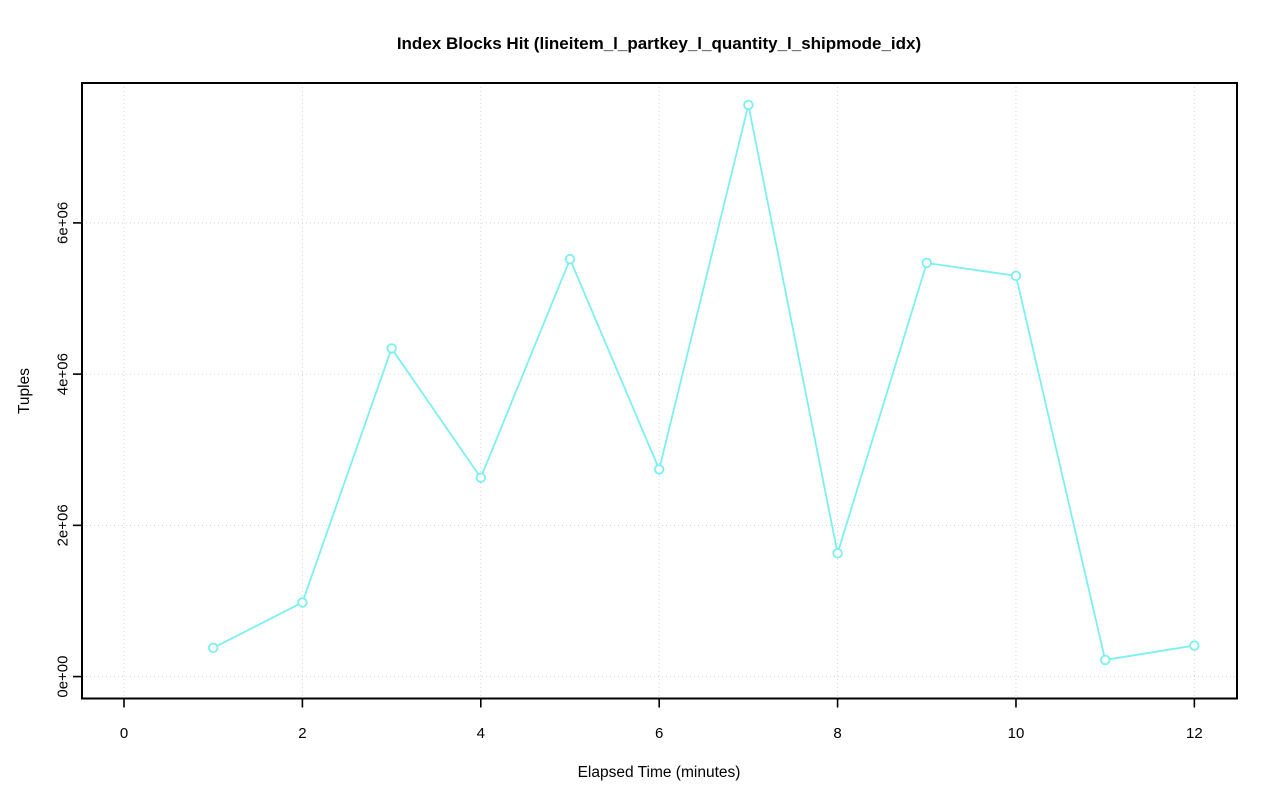 The width and height of the screenshot is (1280, 801). Describe the element at coordinates (1016, 733) in the screenshot. I see `x-tick-label: 10` at that location.